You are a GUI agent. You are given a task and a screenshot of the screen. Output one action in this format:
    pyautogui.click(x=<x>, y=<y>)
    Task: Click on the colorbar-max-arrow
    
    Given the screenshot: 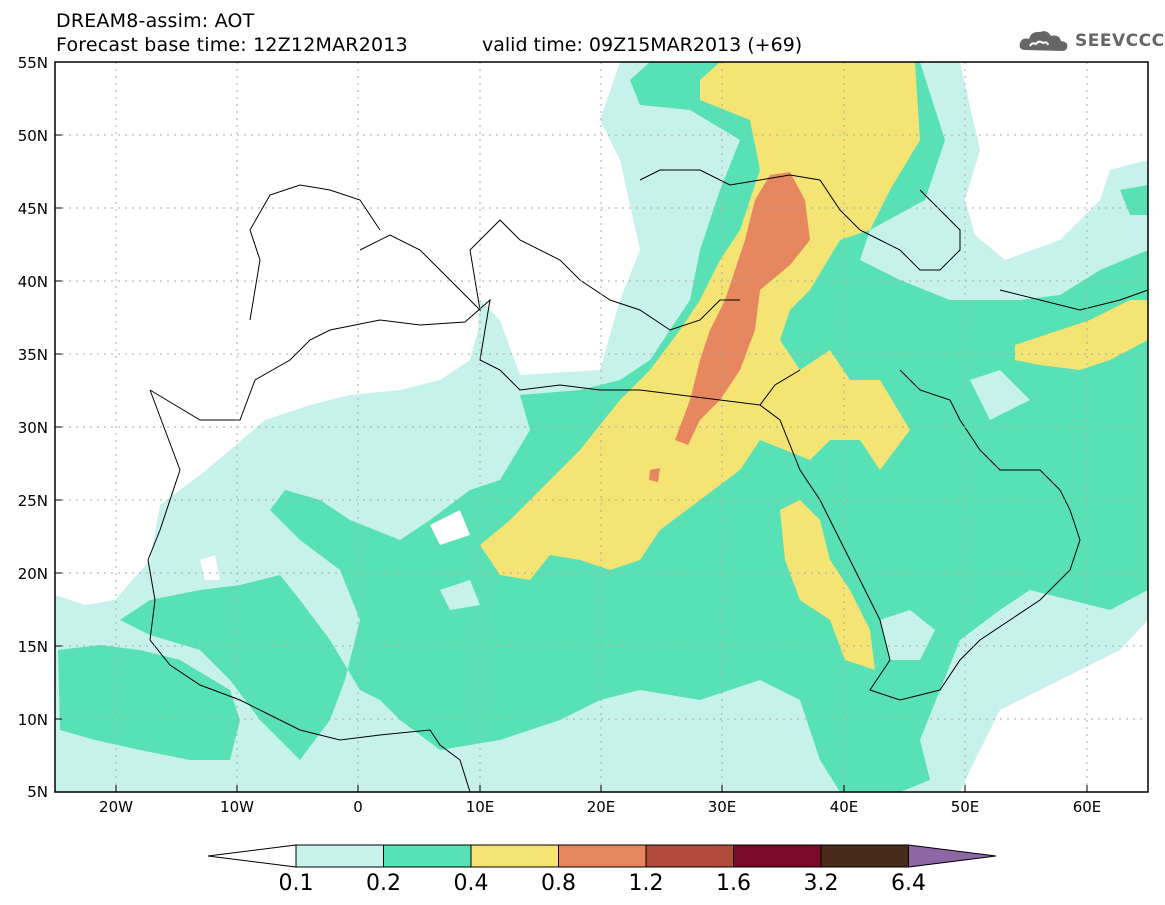 What is the action you would take?
    pyautogui.click(x=952, y=856)
    